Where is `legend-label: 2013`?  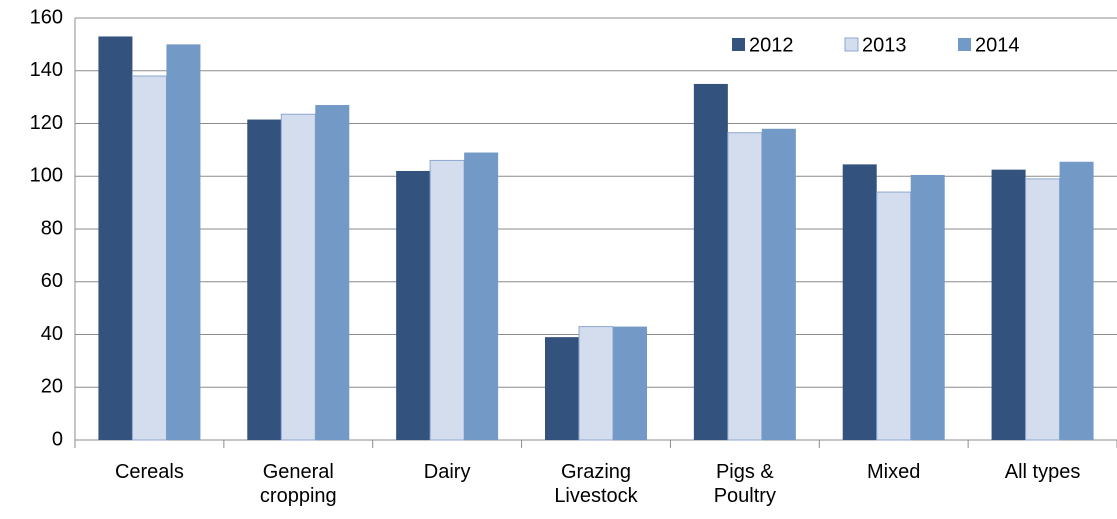 legend-label: 2013 is located at coordinates (884, 45).